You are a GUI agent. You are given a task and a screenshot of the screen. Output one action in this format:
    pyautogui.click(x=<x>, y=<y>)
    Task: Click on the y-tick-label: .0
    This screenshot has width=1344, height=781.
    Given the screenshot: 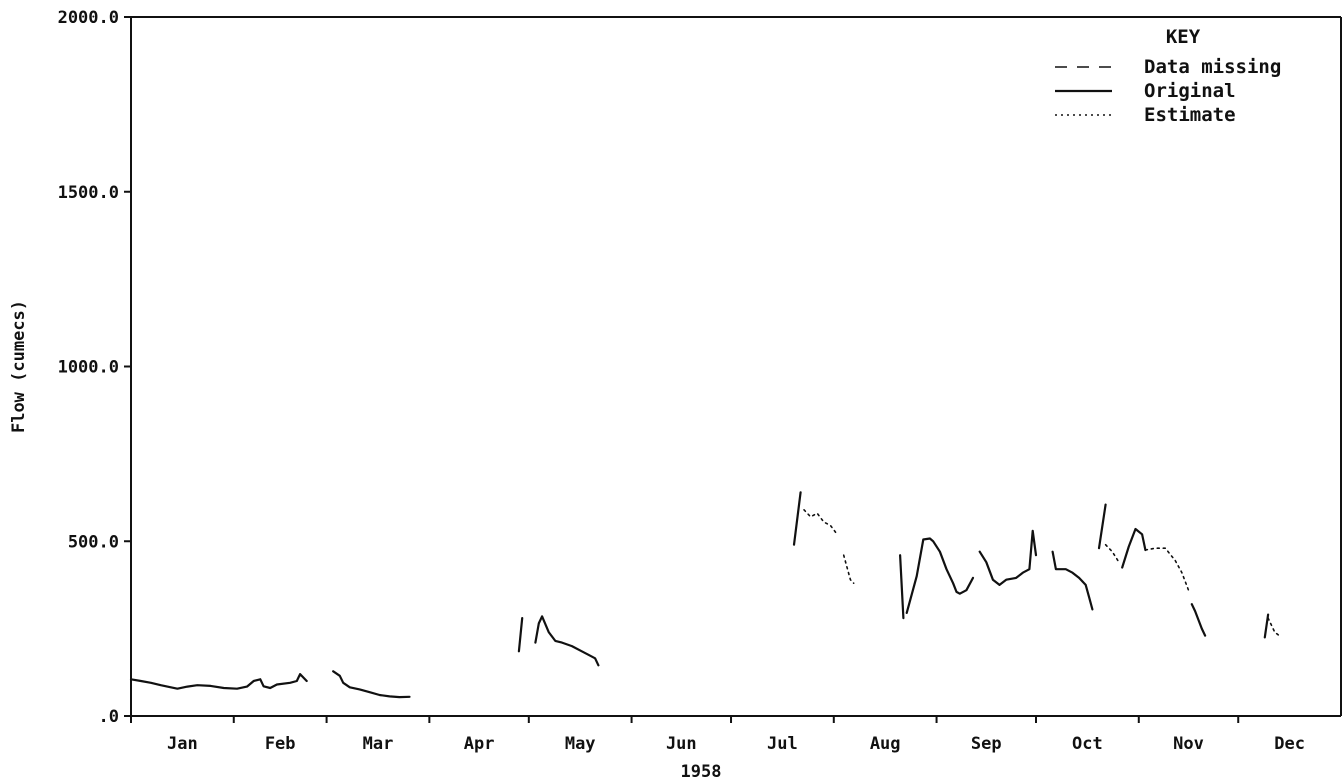 What is the action you would take?
    pyautogui.click(x=109, y=717)
    